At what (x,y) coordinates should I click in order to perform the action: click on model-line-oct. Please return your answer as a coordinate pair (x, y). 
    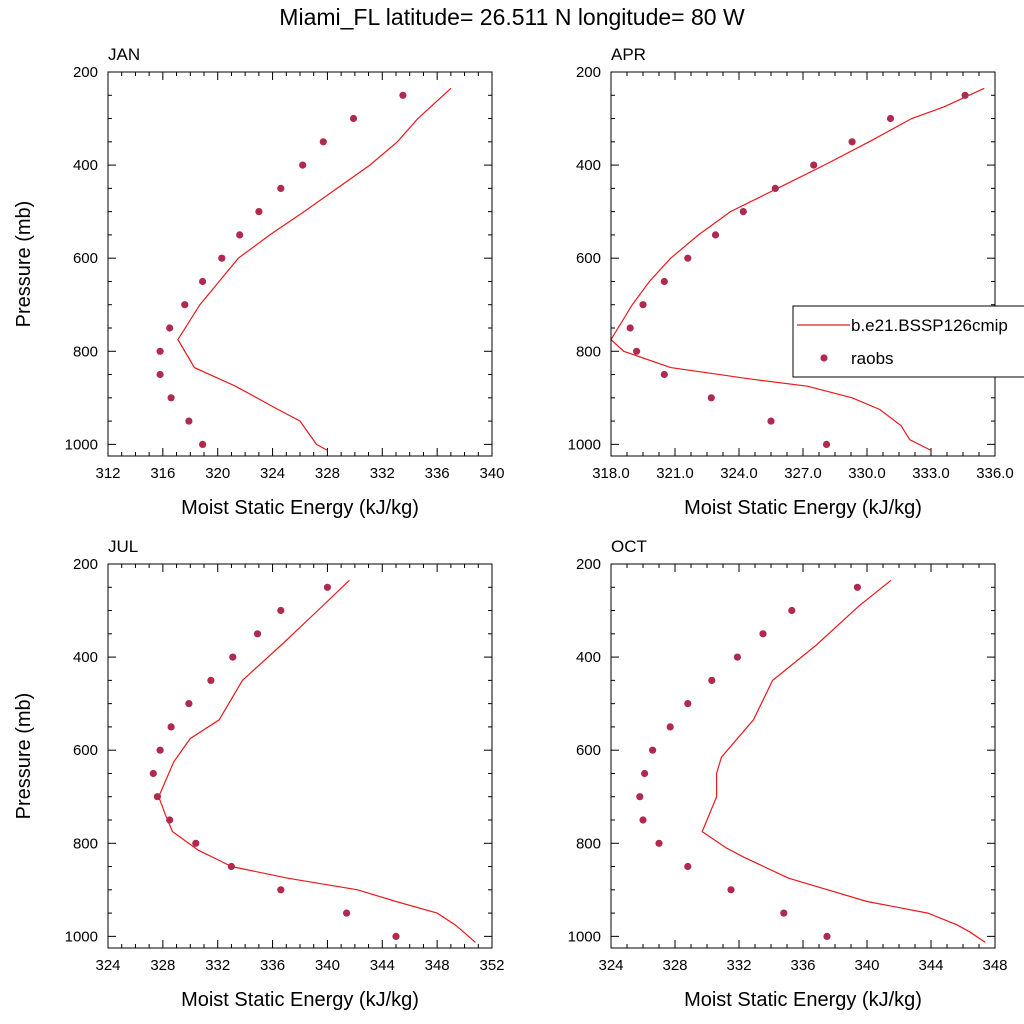
    Looking at the image, I should click on (843, 761).